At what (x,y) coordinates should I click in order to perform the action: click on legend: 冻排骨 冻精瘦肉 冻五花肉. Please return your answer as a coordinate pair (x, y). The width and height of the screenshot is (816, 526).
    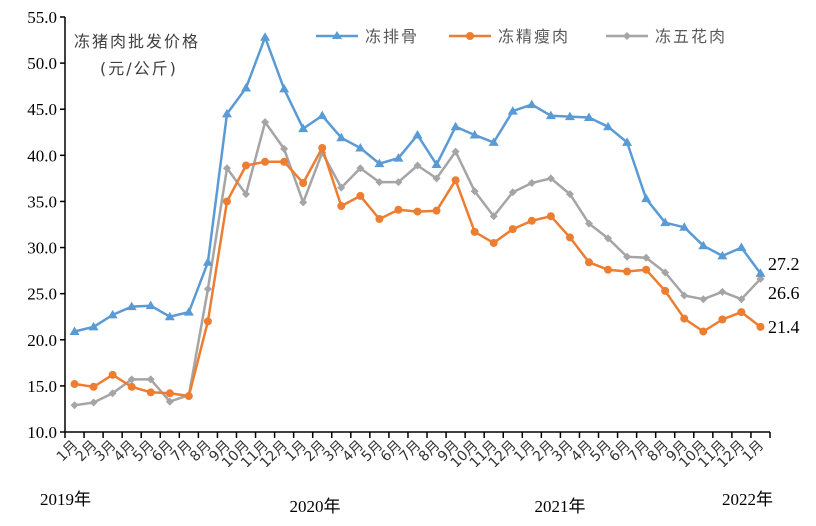
    Looking at the image, I should click on (521, 36).